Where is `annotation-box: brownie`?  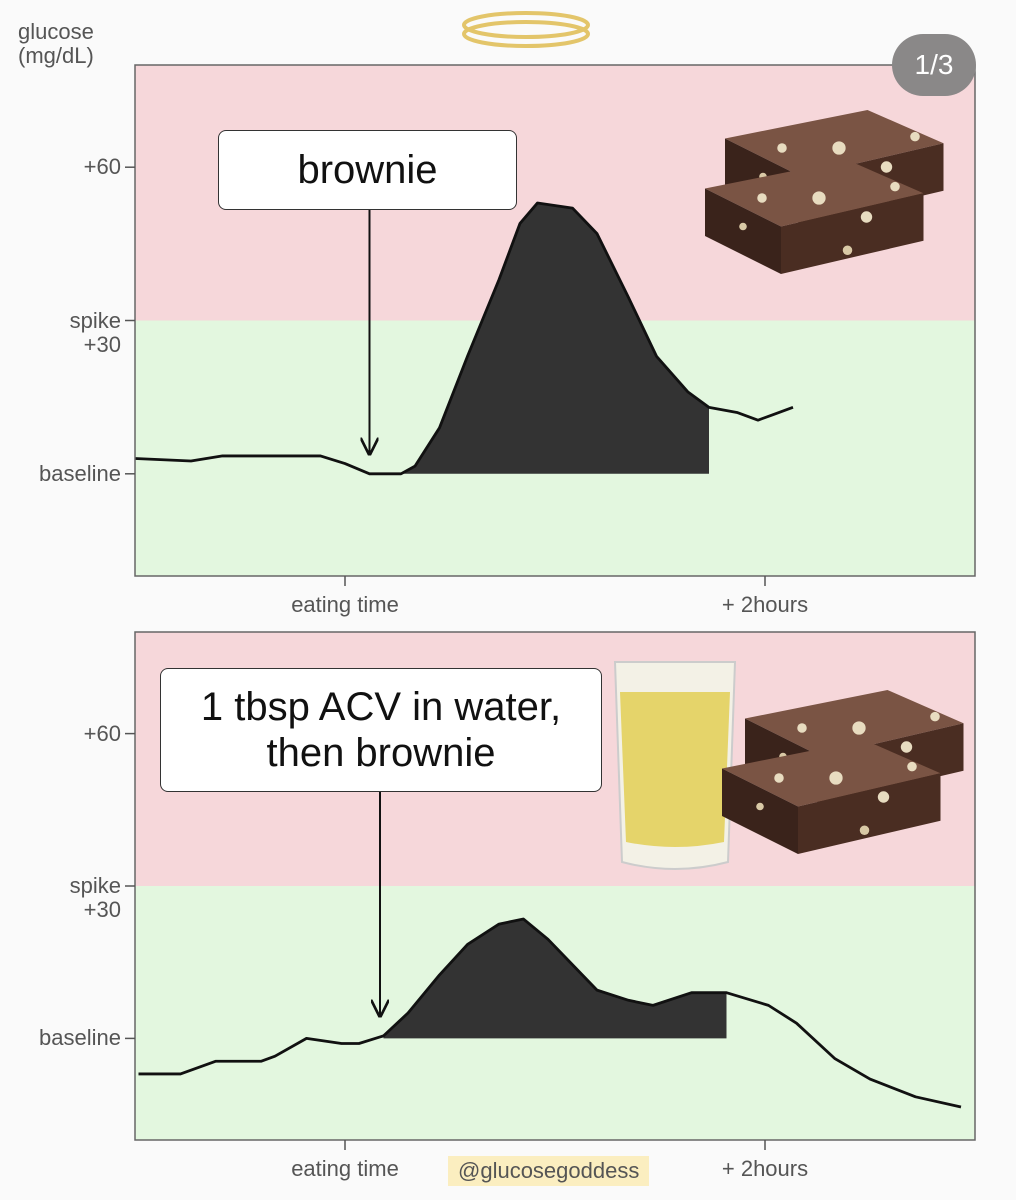
annotation-box: brownie is located at coordinates (367, 170).